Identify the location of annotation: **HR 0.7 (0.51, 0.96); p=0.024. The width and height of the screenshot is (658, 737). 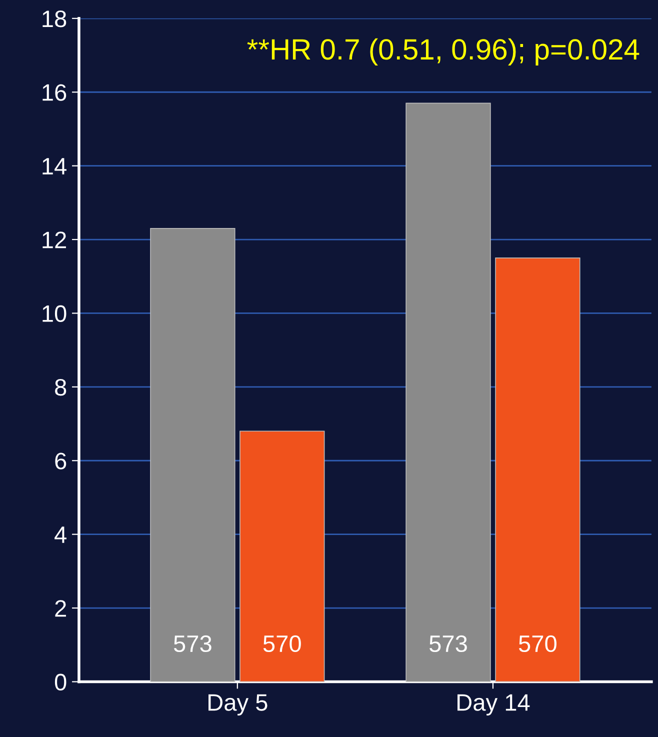
(443, 52).